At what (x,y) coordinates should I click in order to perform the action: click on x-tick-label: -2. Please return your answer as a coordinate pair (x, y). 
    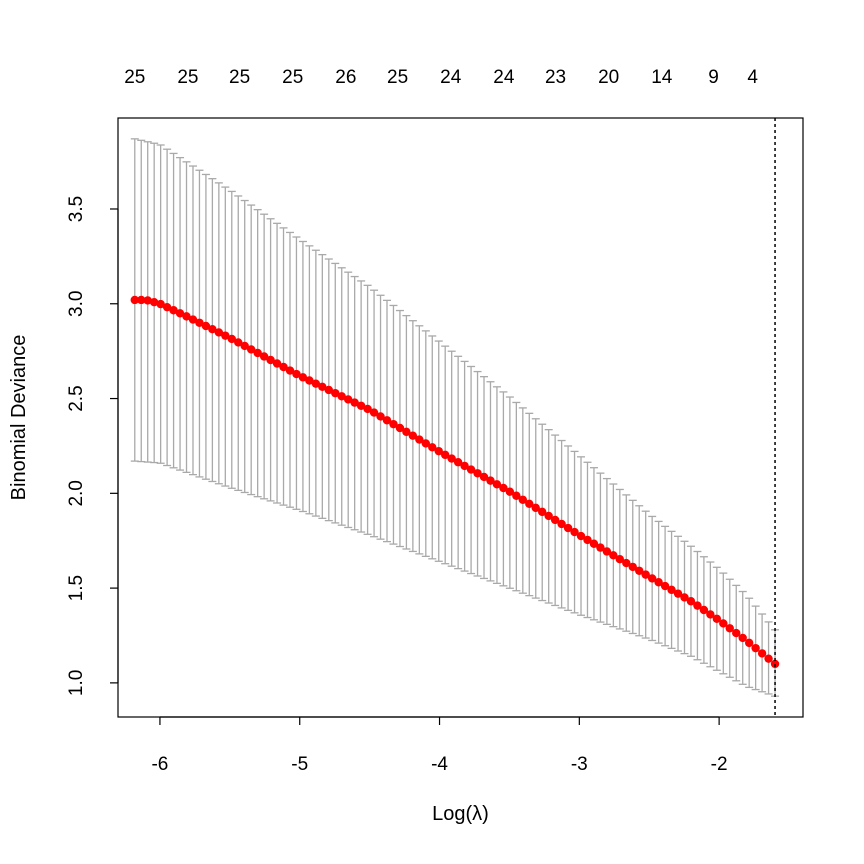
    Looking at the image, I should click on (719, 764).